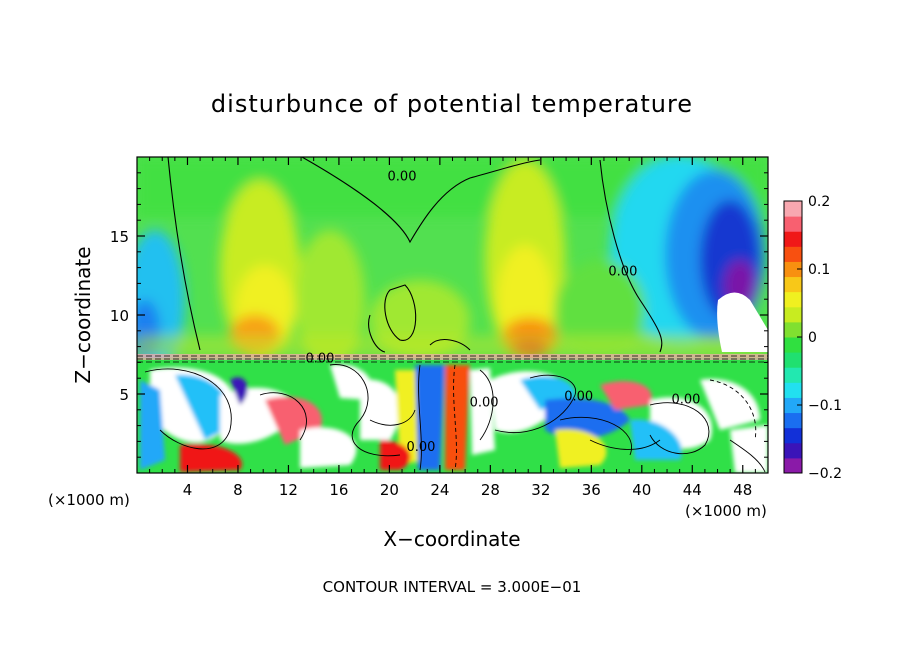  What do you see at coordinates (389, 490) in the screenshot?
I see `x-tick-label: 20` at bounding box center [389, 490].